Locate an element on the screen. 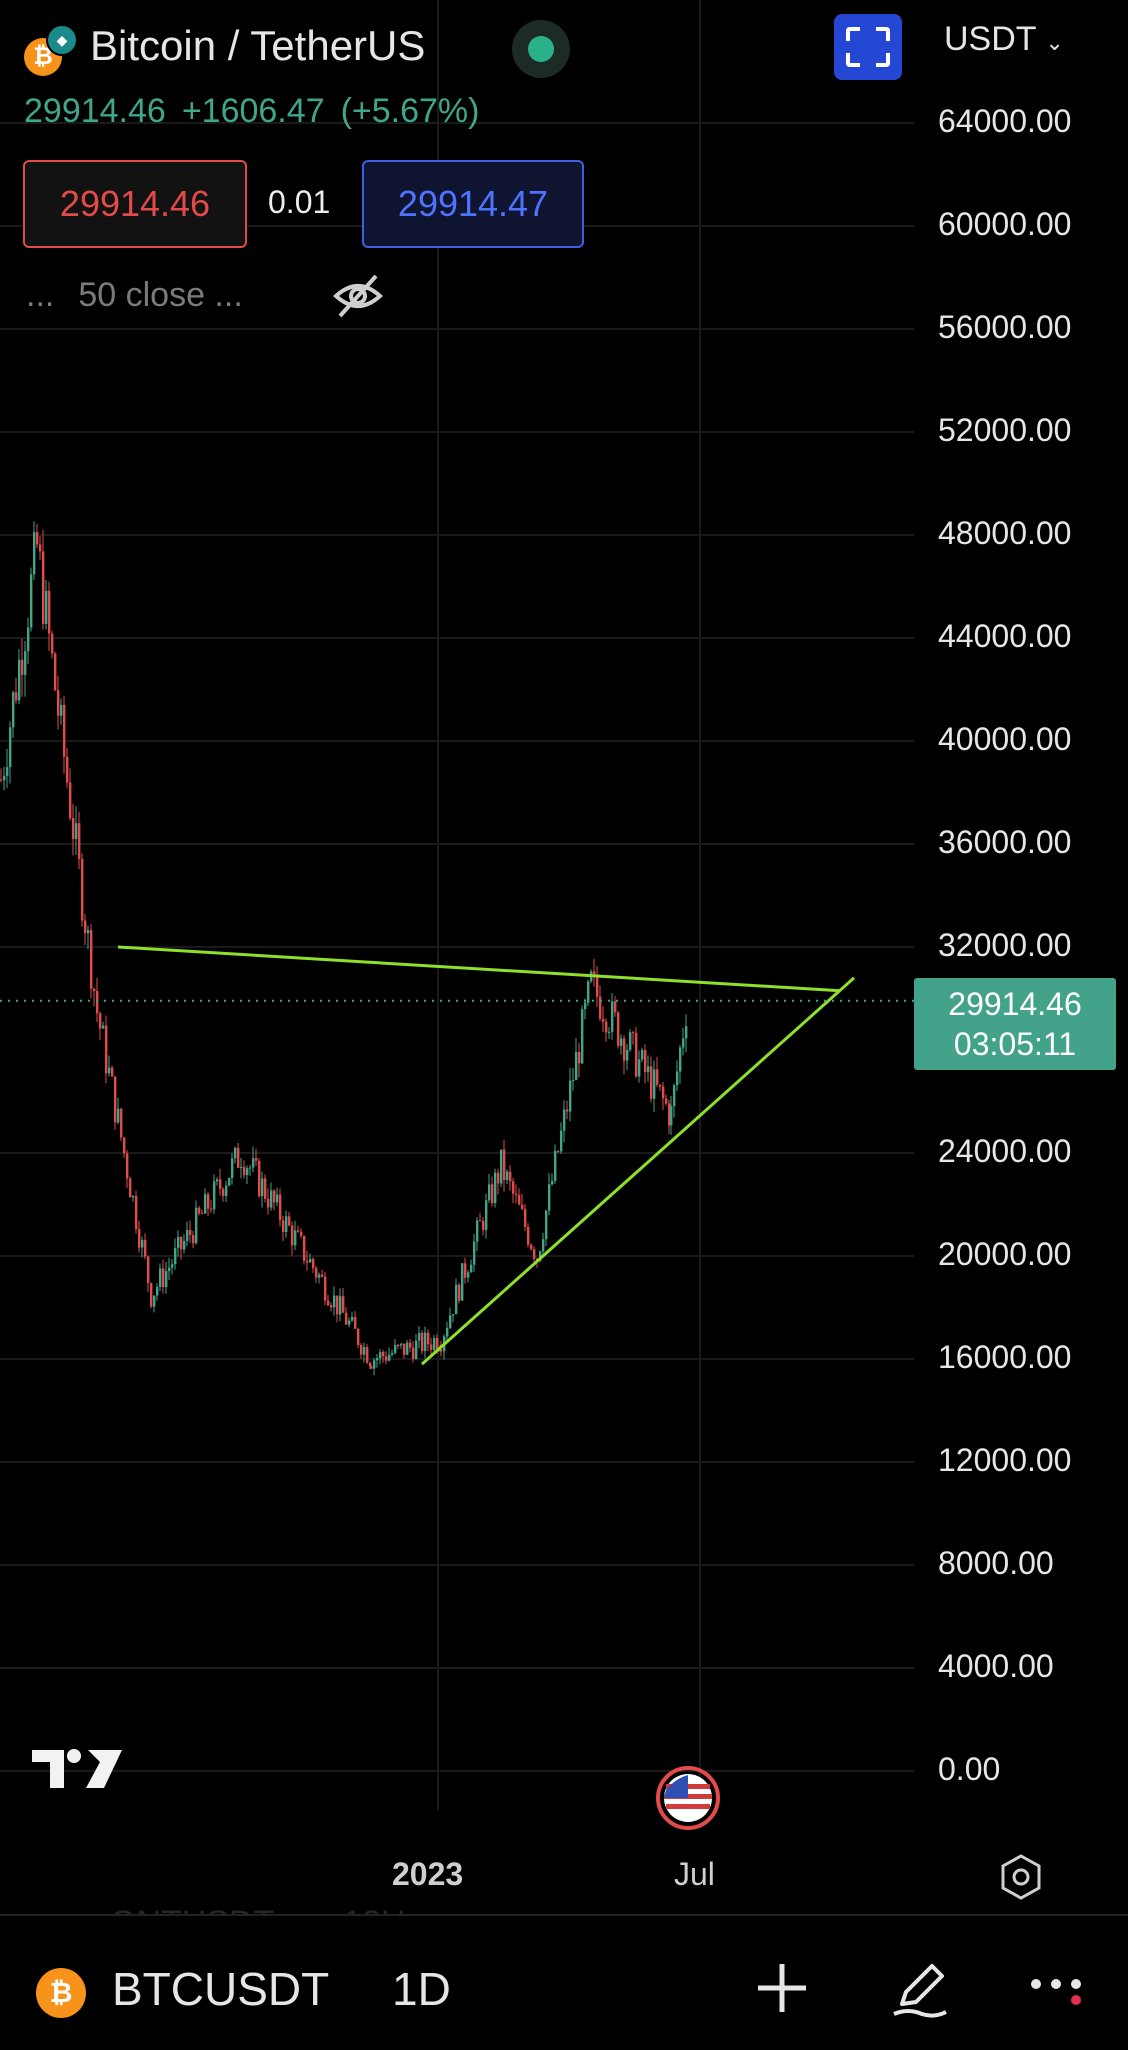 This screenshot has width=1128, height=2050. price-axis-label: 48000.00 is located at coordinates (1005, 533).